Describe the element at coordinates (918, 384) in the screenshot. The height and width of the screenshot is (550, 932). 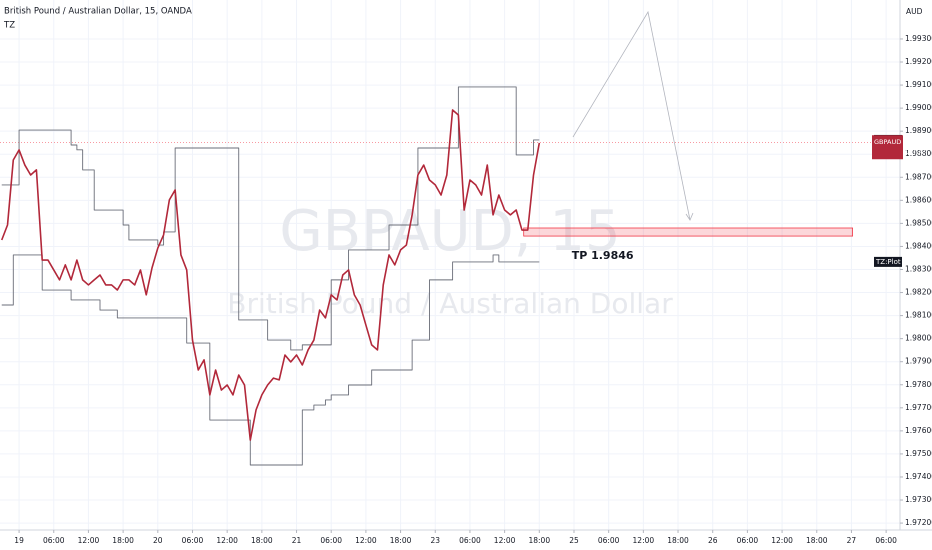
I see `y-tick-label: 1.97800` at that location.